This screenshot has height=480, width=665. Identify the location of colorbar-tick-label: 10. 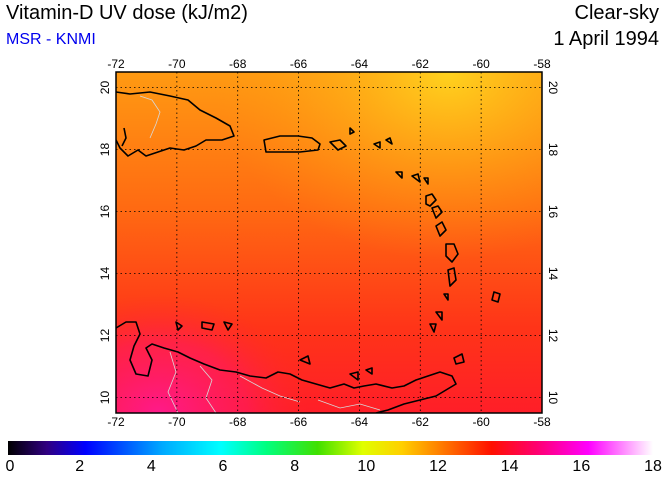
(366, 466).